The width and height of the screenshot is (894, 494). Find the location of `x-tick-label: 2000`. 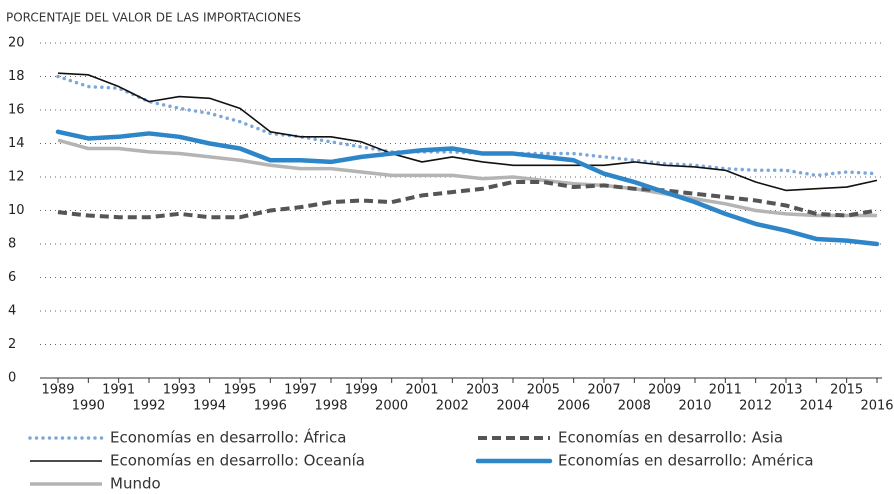

x-tick-label: 2000 is located at coordinates (391, 406).